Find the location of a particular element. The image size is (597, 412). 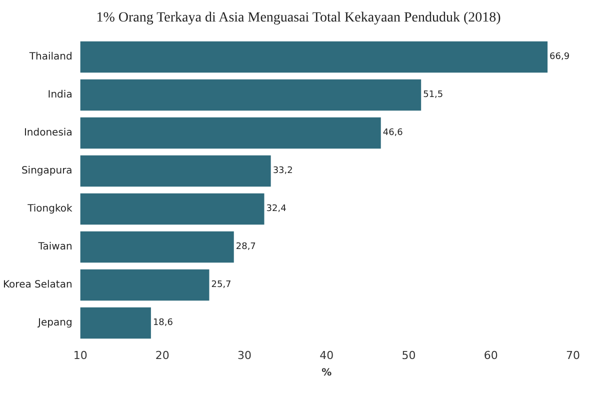

chart-title: 1% Orang Terkaya di Asia Menguasai Total Kekayaan Penduduk (2018) is located at coordinates (299, 18).